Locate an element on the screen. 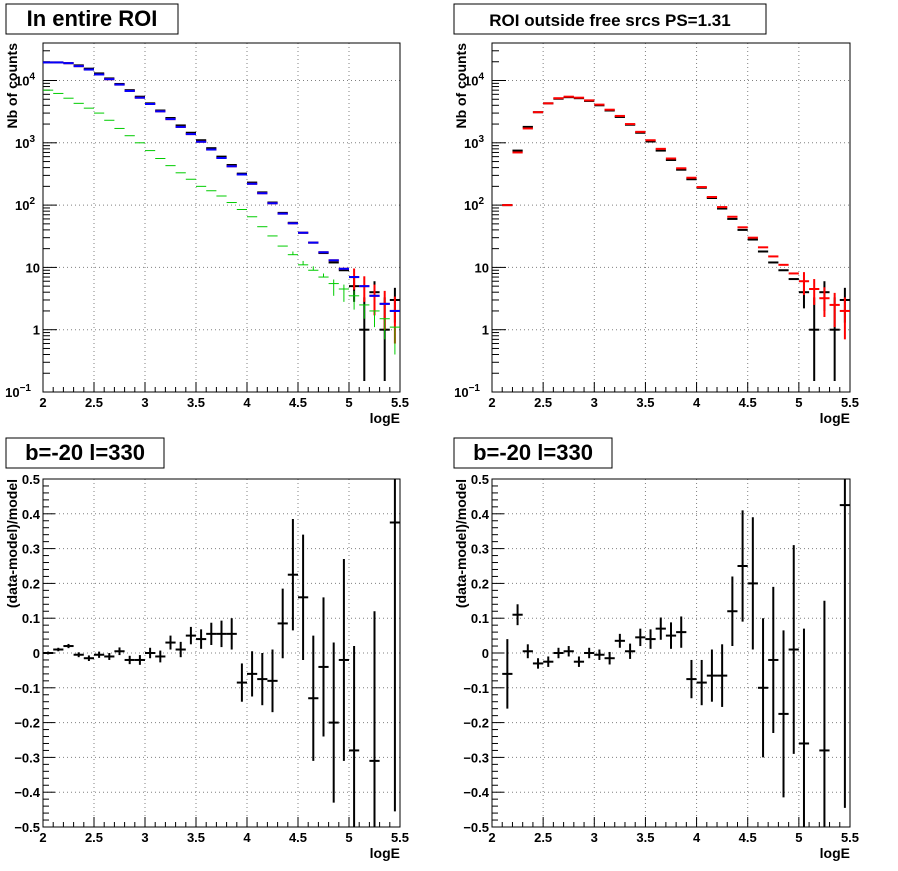  plot-title: In entire ROI is located at coordinates (92, 18).